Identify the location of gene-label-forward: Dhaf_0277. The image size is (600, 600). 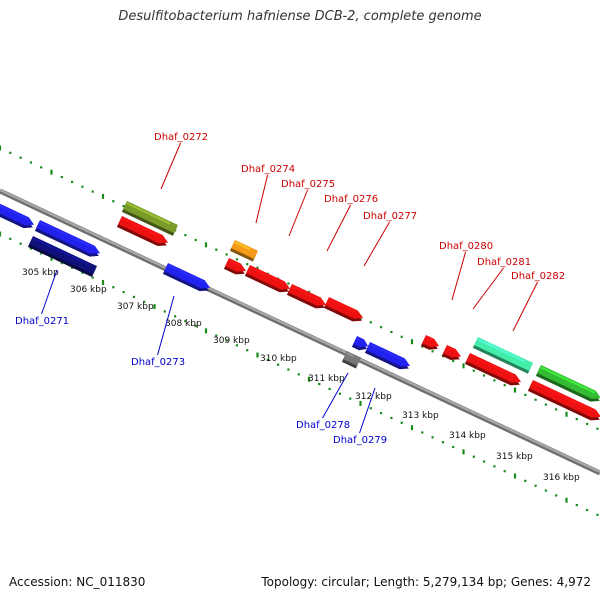
(390, 216).